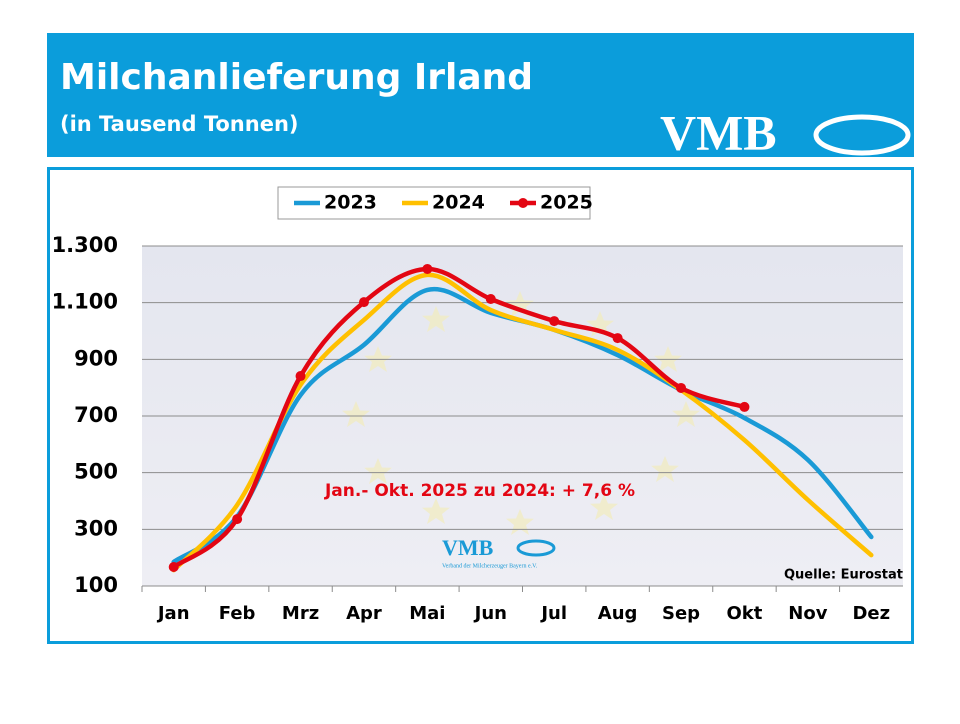  What do you see at coordinates (296, 77) in the screenshot?
I see `title: Milchanlieferung Irland` at bounding box center [296, 77].